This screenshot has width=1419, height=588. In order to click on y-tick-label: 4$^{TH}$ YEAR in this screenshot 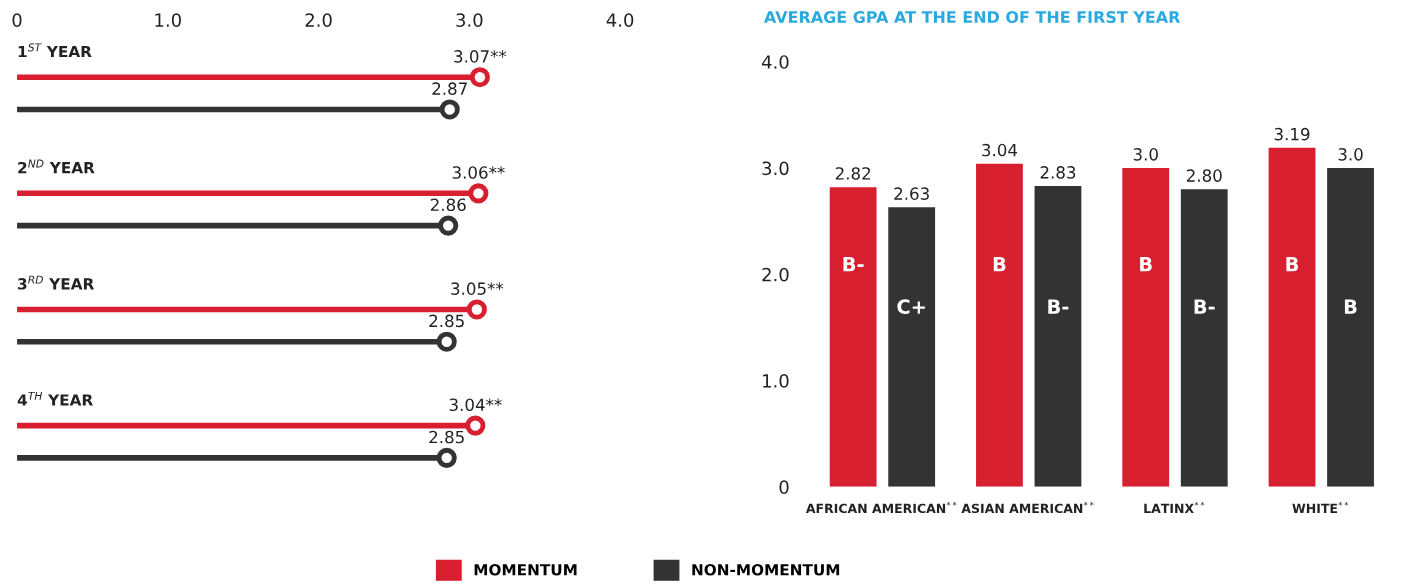, I will do `click(55, 398)`.